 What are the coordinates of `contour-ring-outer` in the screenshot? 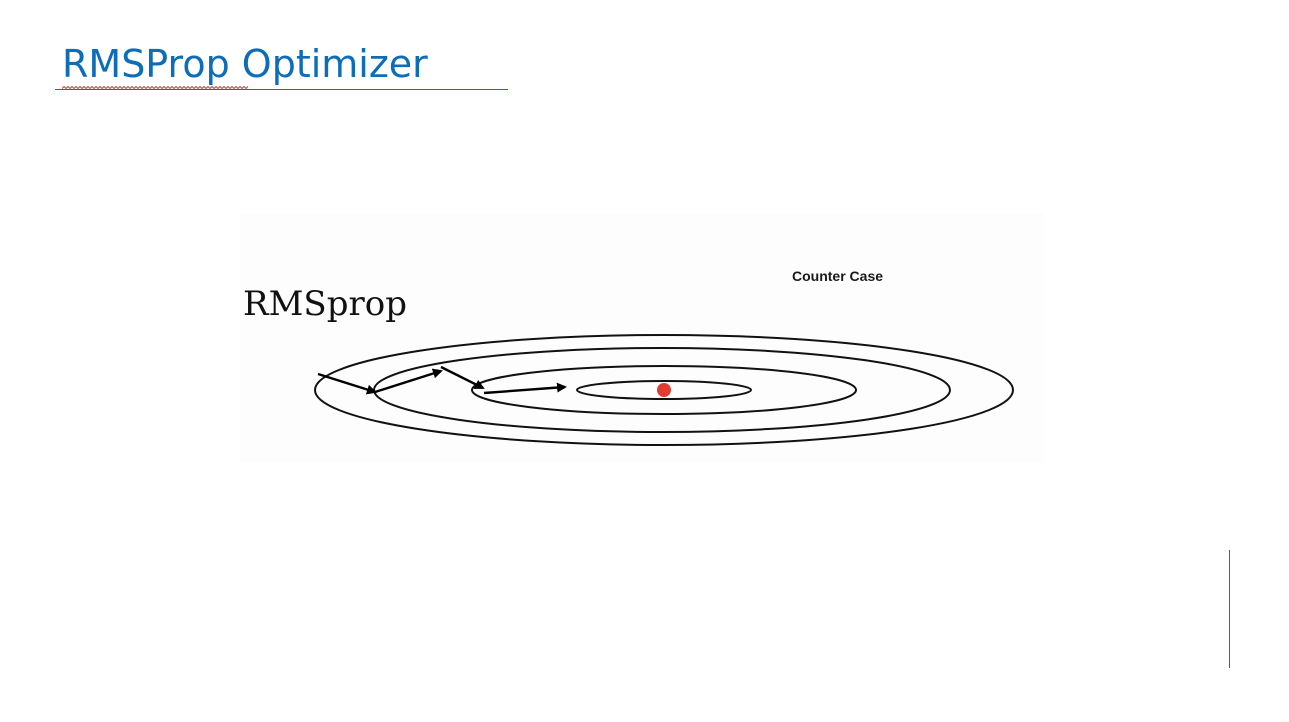 It's located at (664, 390).